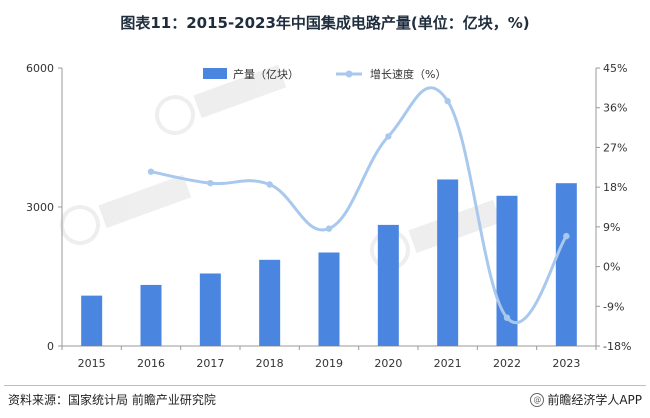  What do you see at coordinates (388, 136) in the screenshot?
I see `growth-point-2020` at bounding box center [388, 136].